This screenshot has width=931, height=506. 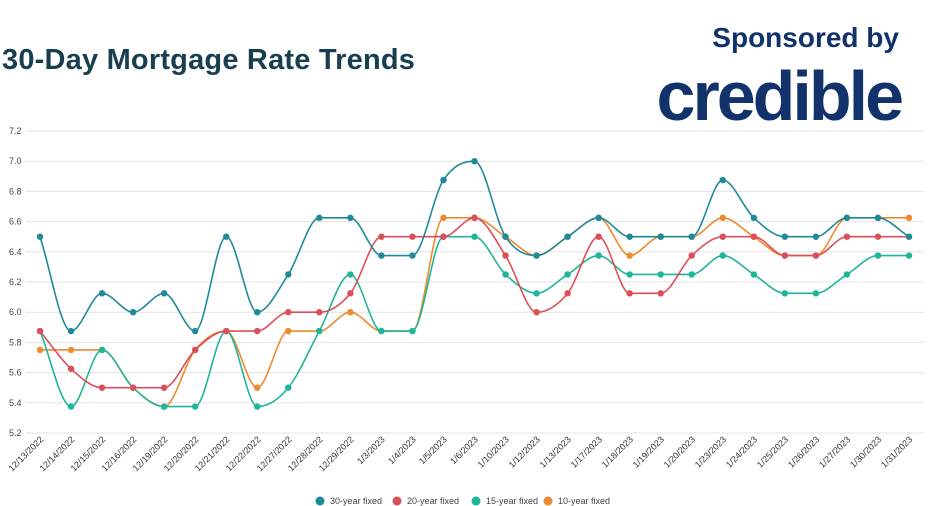 I want to click on legend-marker, so click(x=397, y=501).